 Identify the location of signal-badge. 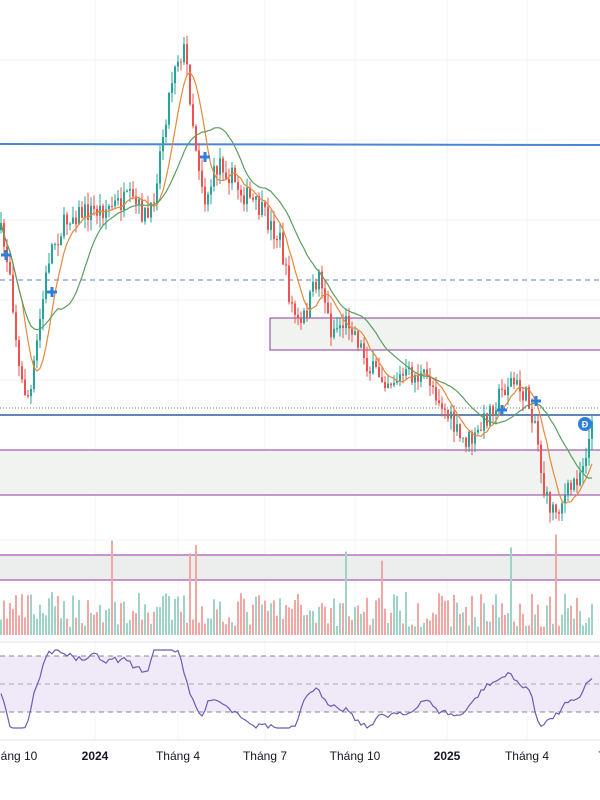
(585, 424).